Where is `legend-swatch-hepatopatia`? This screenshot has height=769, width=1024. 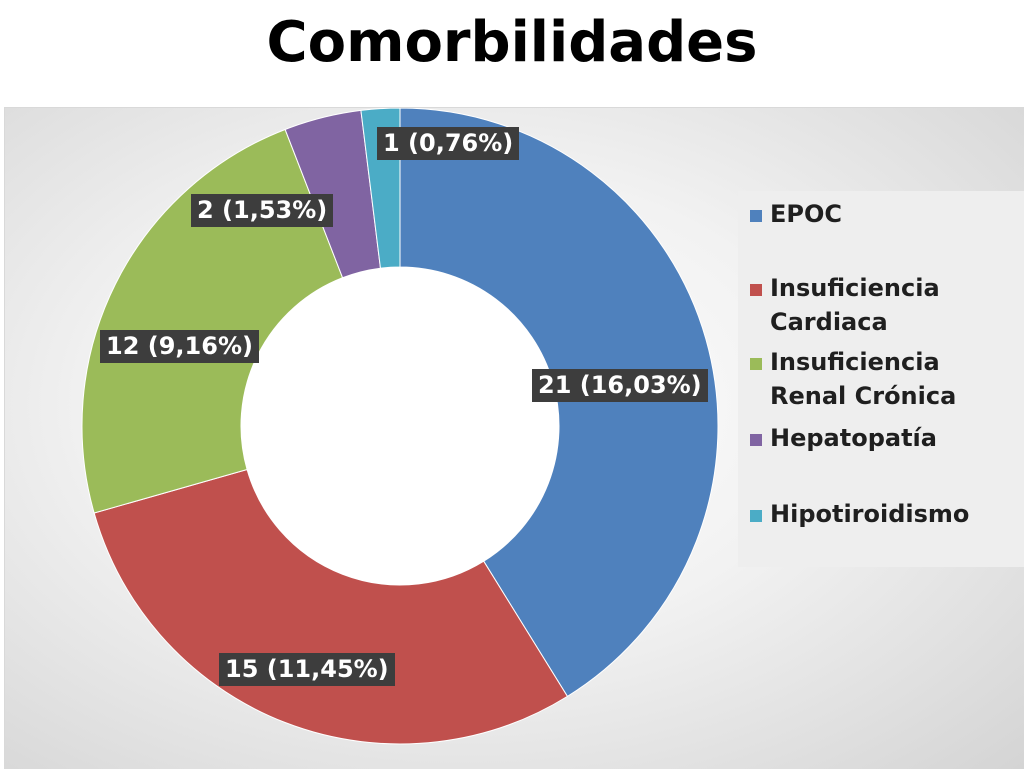 legend-swatch-hepatopatia is located at coordinates (756, 440).